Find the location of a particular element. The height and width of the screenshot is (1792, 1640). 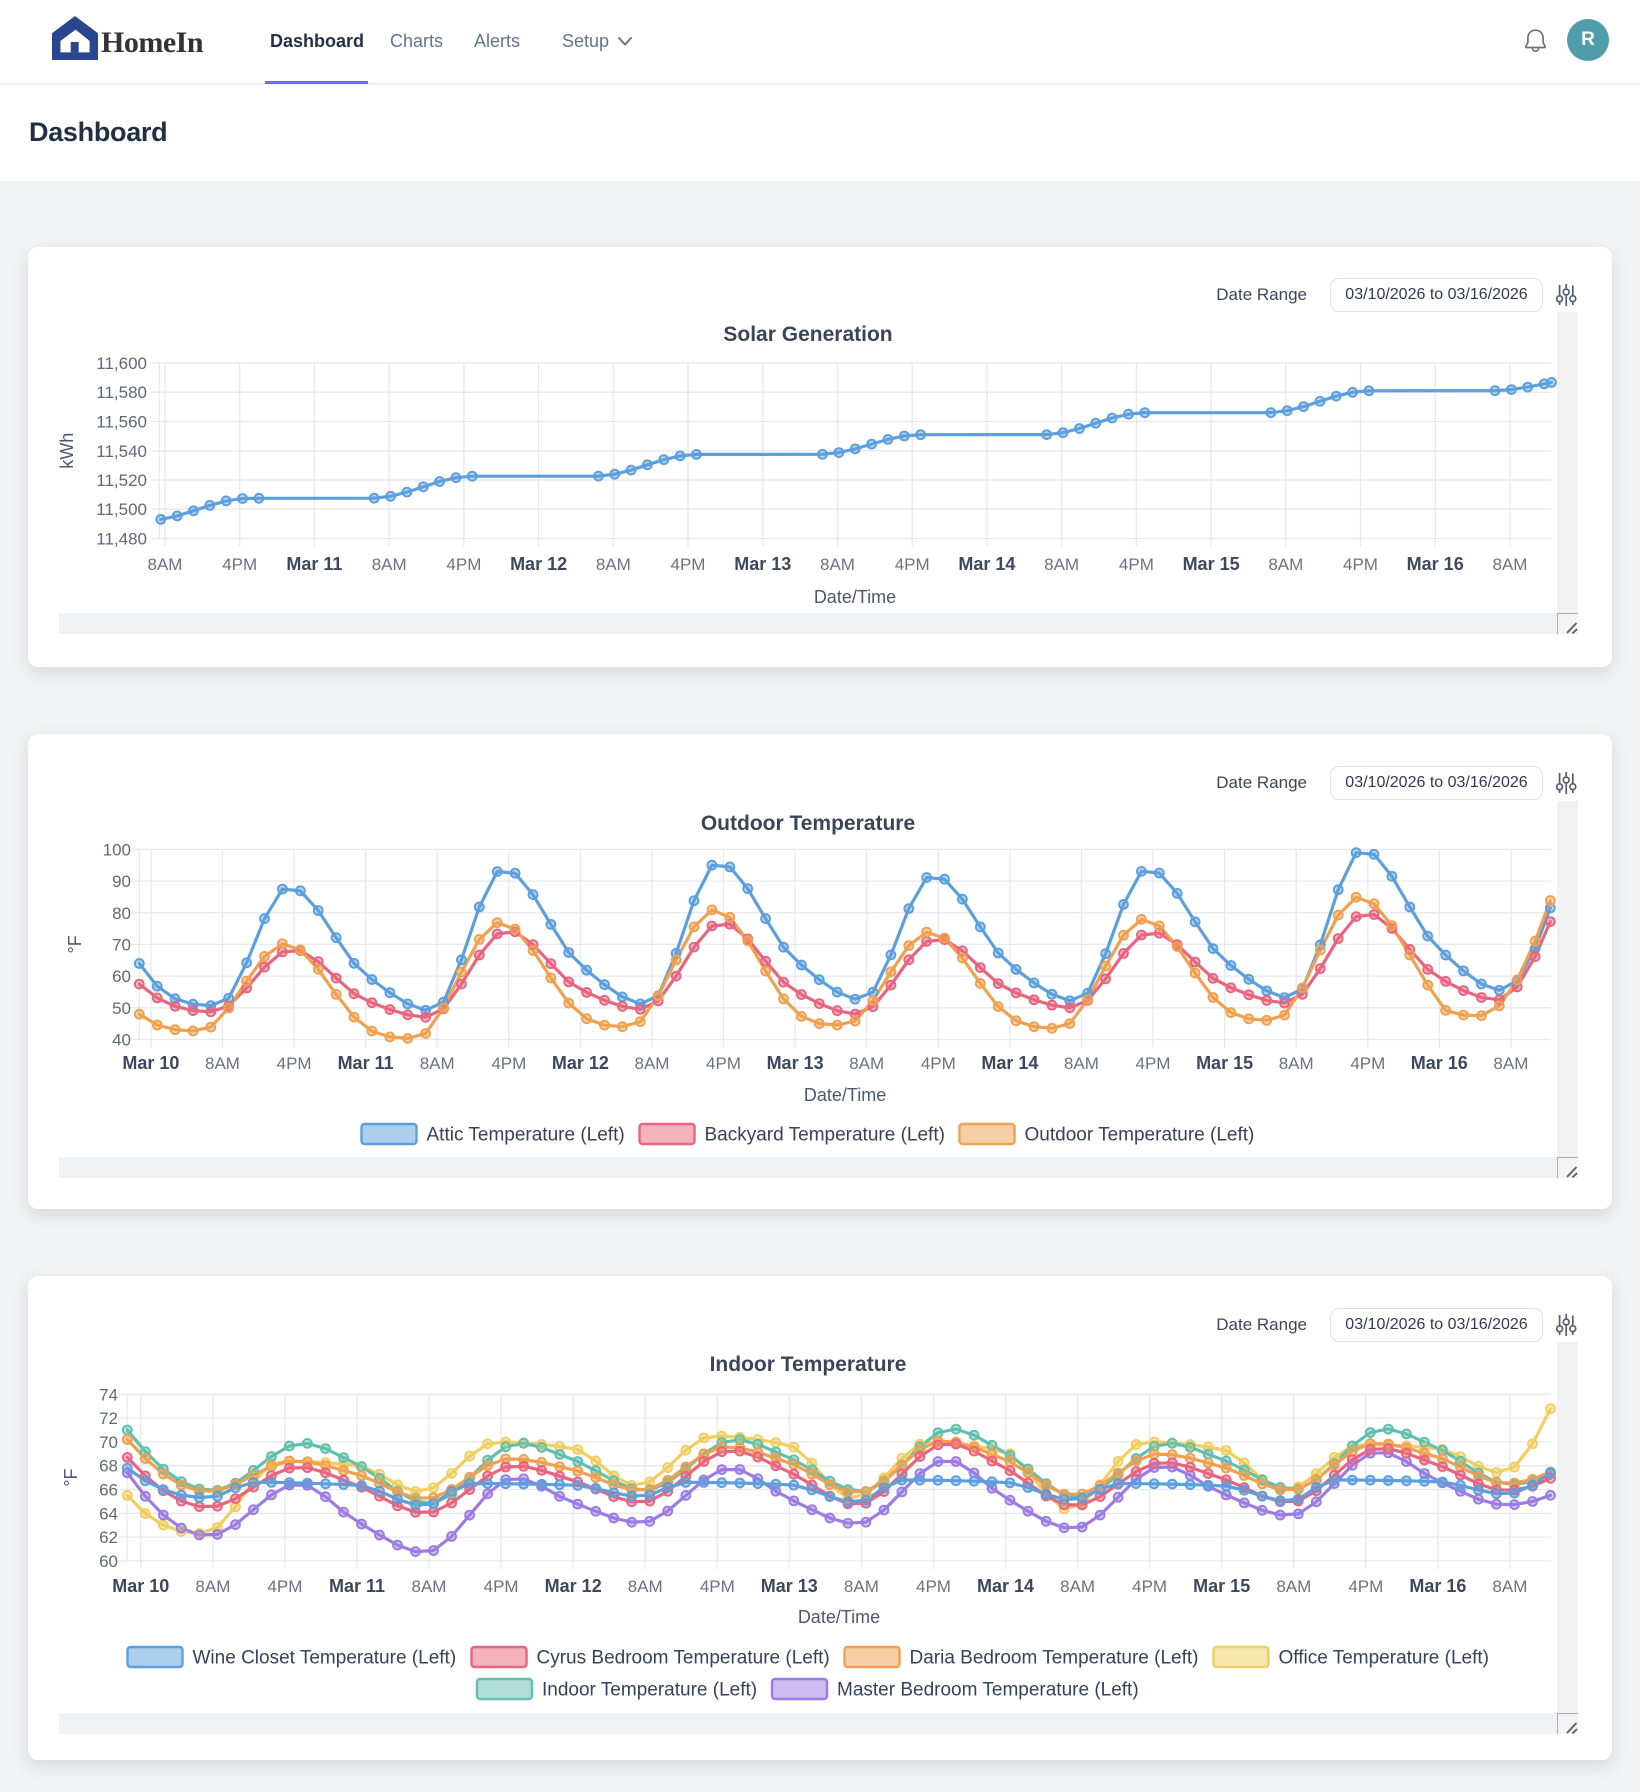

svg-text: 40 is located at coordinates (121, 1040).